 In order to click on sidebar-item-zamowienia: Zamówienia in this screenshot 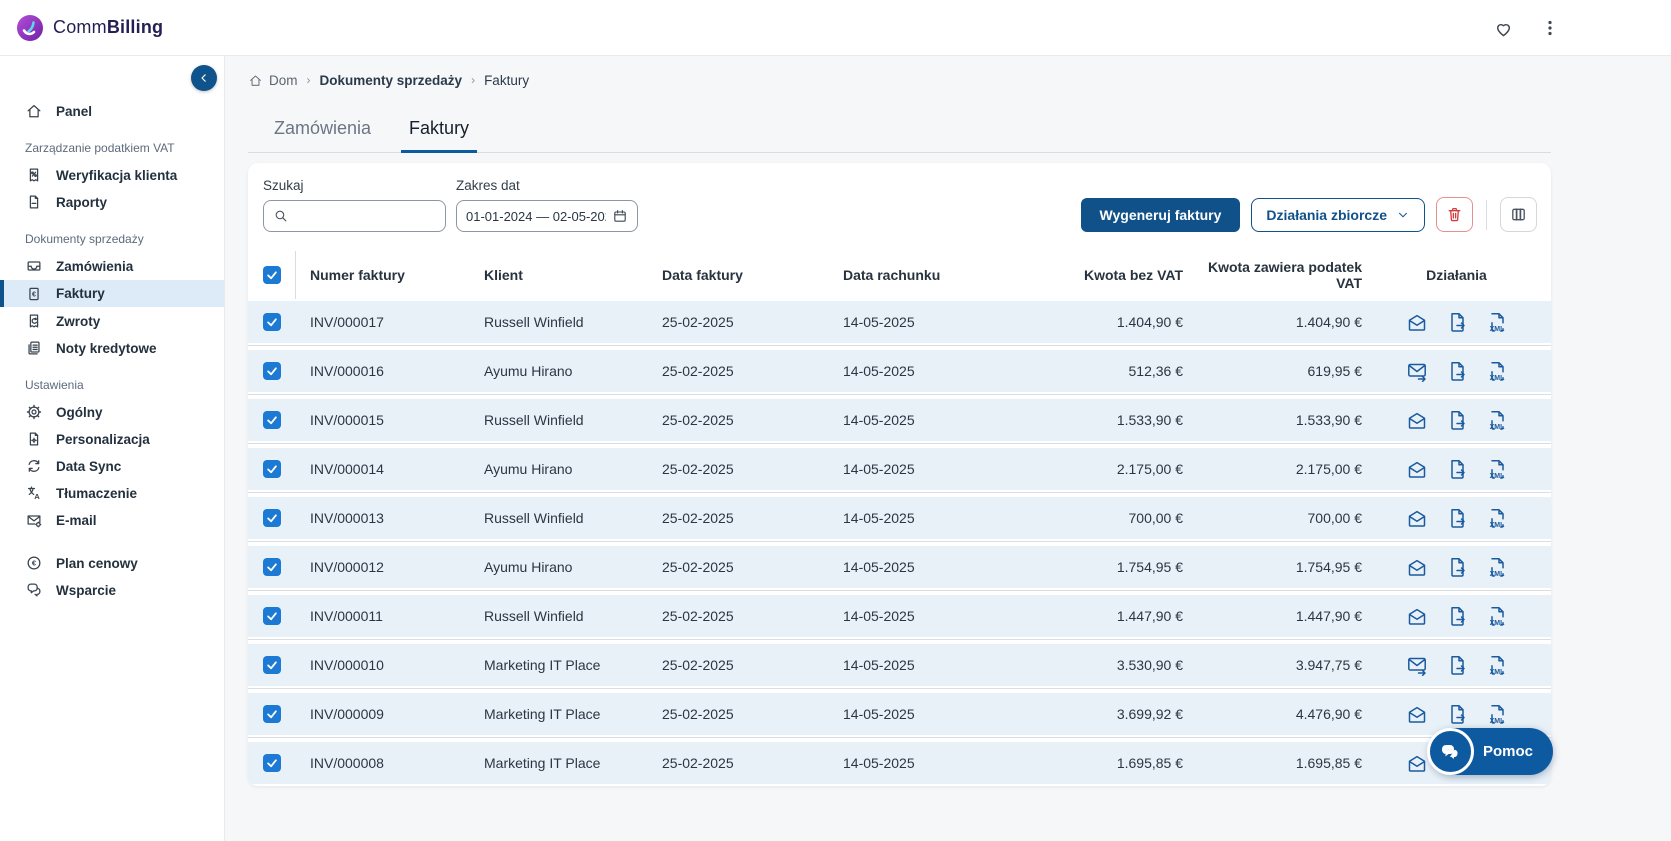, I will do `click(112, 266)`.